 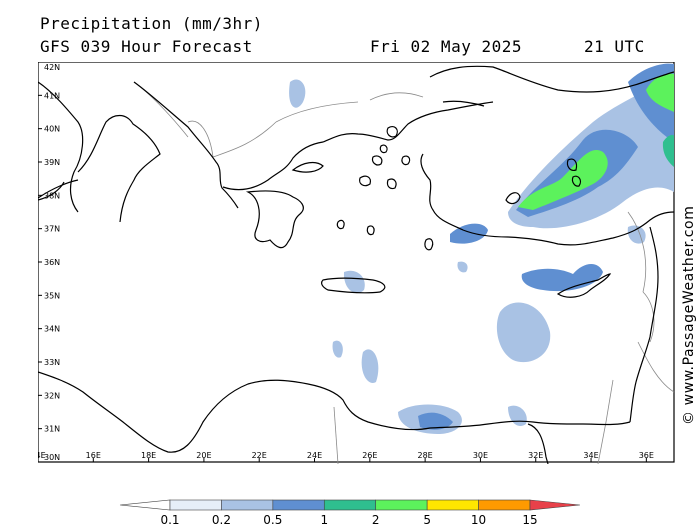 What do you see at coordinates (446, 46) in the screenshot?
I see `forecast-date: Fri 02 May 2025` at bounding box center [446, 46].